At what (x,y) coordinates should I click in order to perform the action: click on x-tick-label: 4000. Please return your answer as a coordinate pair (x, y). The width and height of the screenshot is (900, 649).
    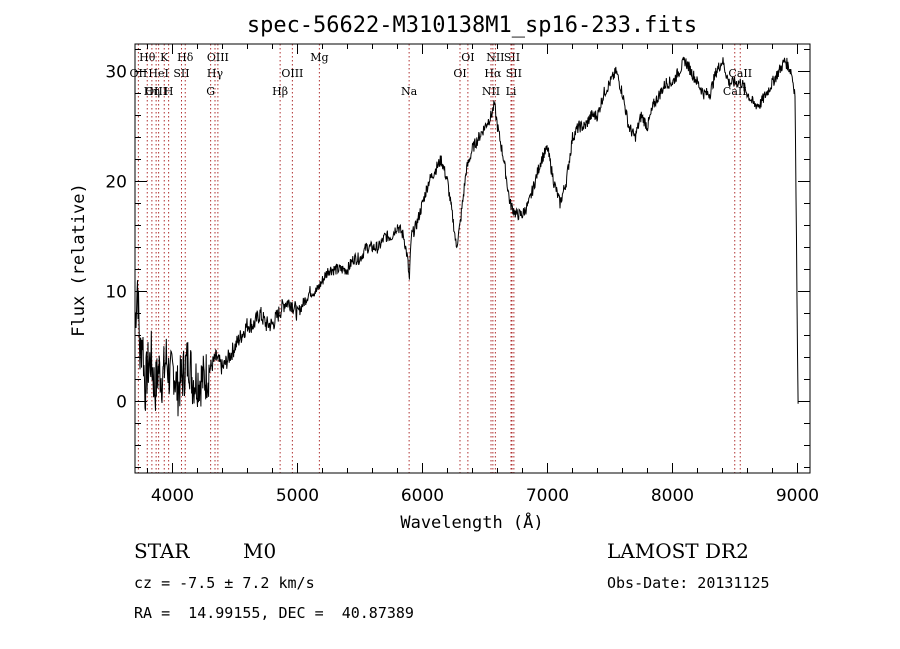
    Looking at the image, I should click on (172, 496).